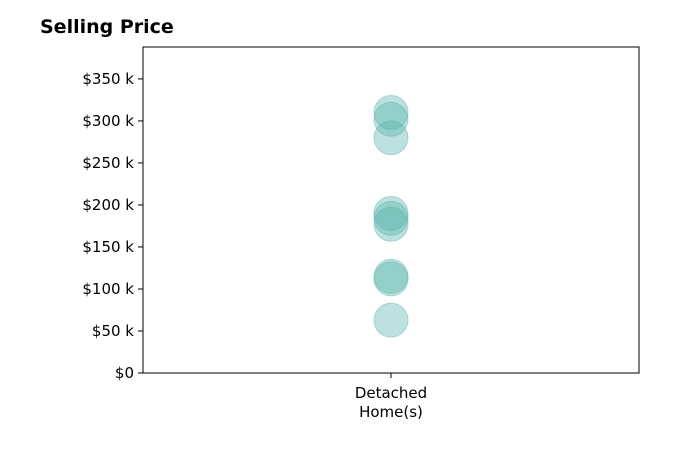 The height and width of the screenshot is (462, 679). What do you see at coordinates (391, 402) in the screenshot?
I see `x-tick-label: Detached Home(s)` at bounding box center [391, 402].